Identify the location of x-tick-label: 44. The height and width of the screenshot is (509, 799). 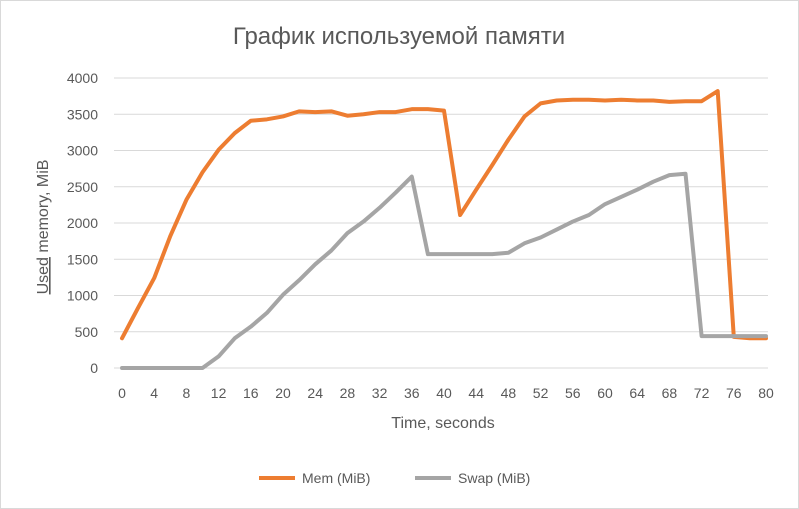
(476, 393).